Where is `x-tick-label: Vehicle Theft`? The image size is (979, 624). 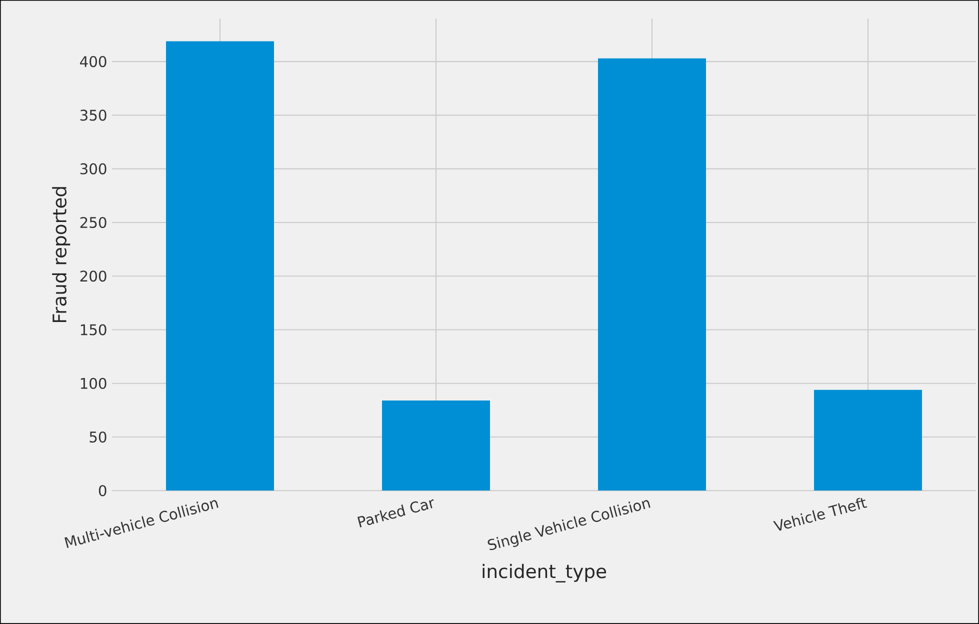 x-tick-label: Vehicle Theft is located at coordinates (820, 514).